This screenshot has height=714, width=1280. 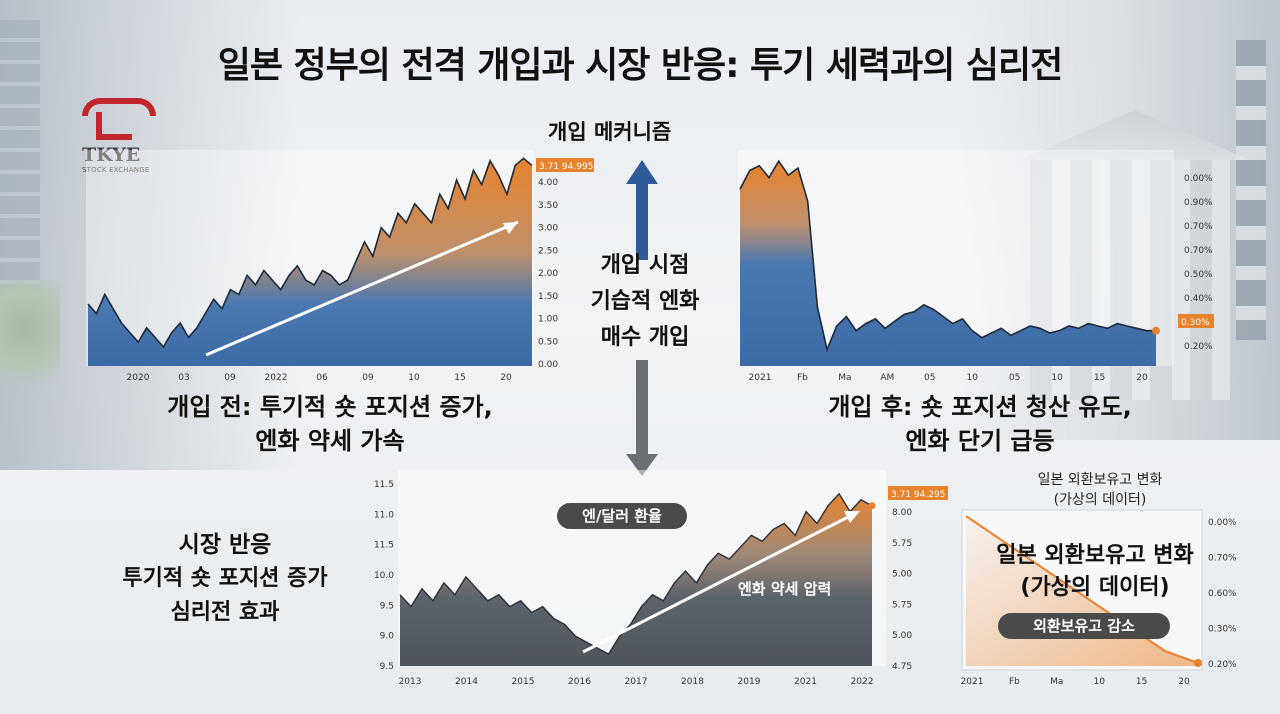 I want to click on page-title: 일본 정부의 전격 개입과 시장 반응: 투기 세력과의 심리전, so click(x=640, y=65).